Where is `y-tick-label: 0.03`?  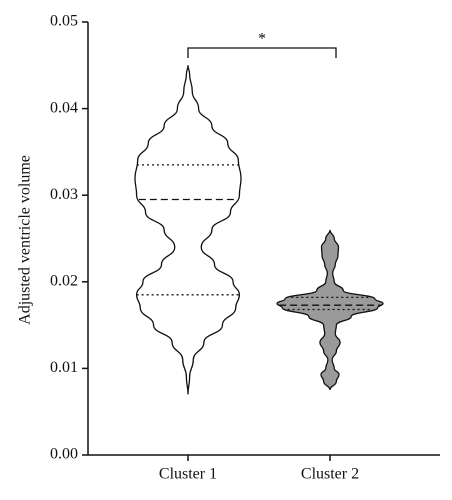
y-tick-label: 0.03 is located at coordinates (64, 194).